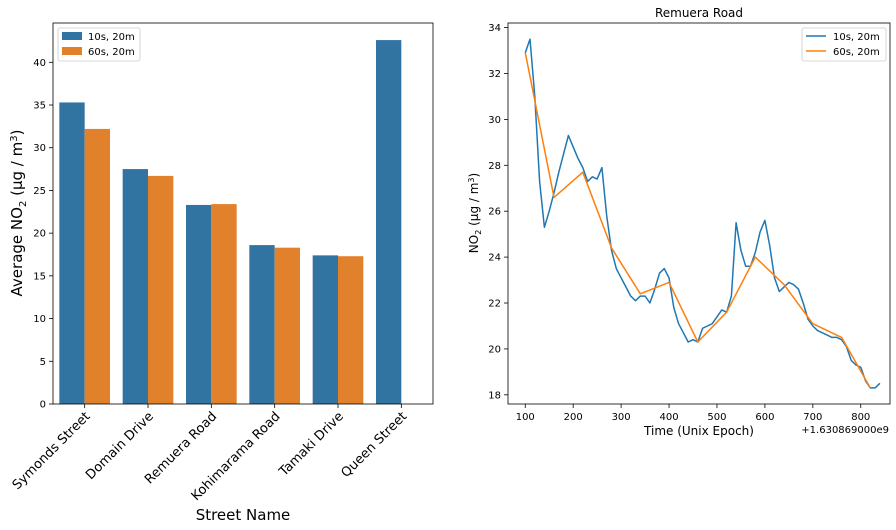 Image resolution: width=896 pixels, height=530 pixels. What do you see at coordinates (668, 417) in the screenshot?
I see `line-x-tick-label: 400` at bounding box center [668, 417].